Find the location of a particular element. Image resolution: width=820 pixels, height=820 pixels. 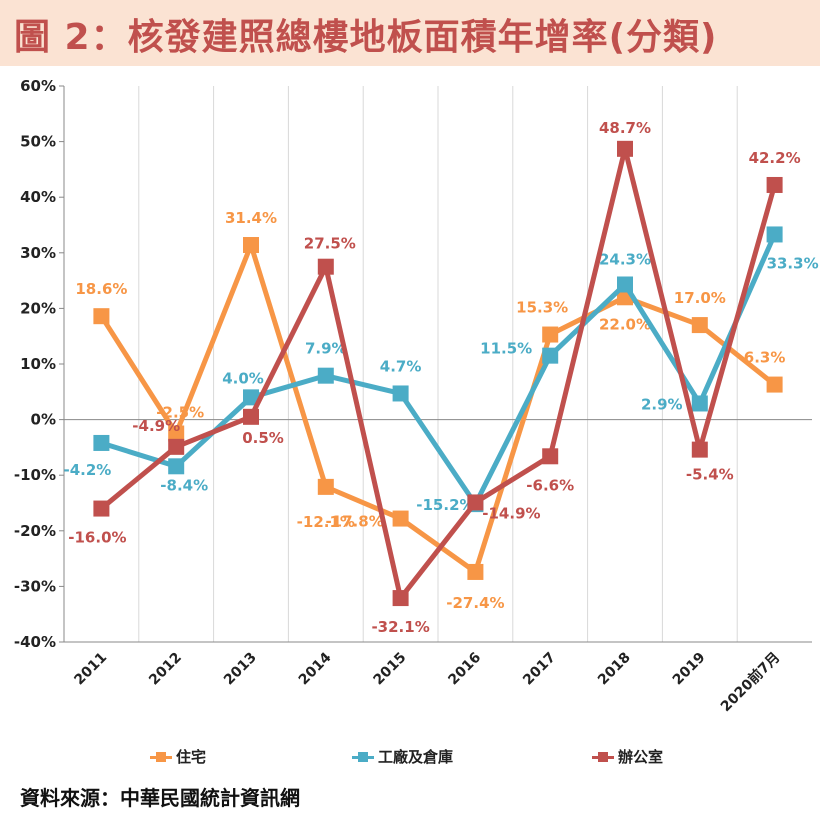

y-tick-label: 50% is located at coordinates (38, 142).